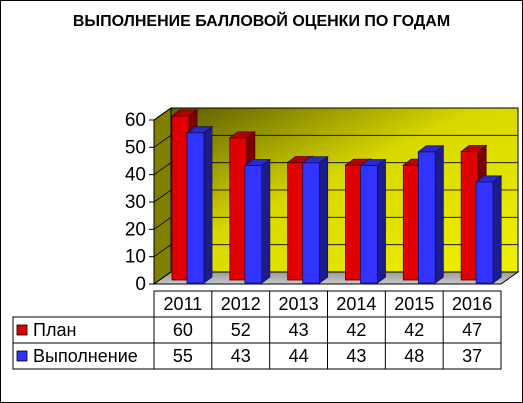  What do you see at coordinates (472, 356) in the screenshot?
I see `data-value-label: 37` at bounding box center [472, 356].